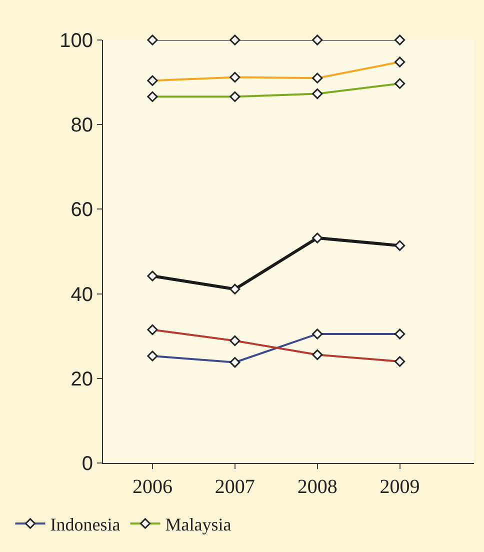 Image resolution: width=484 pixels, height=552 pixels. What do you see at coordinates (81, 295) in the screenshot?
I see `y-tick-label: 40` at bounding box center [81, 295].